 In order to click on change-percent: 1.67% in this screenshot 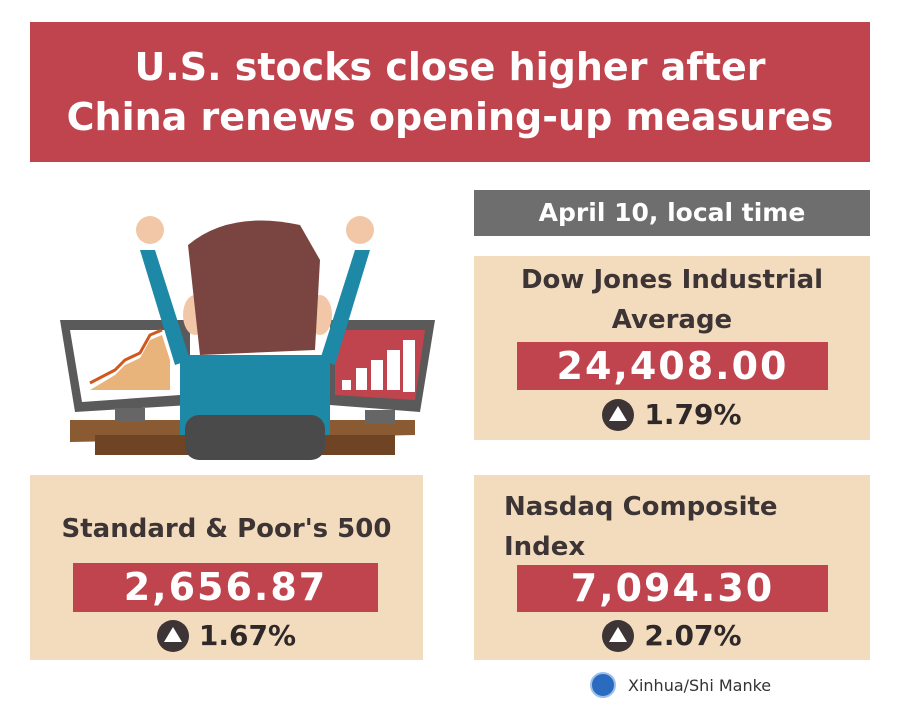, I will do `click(247, 635)`.